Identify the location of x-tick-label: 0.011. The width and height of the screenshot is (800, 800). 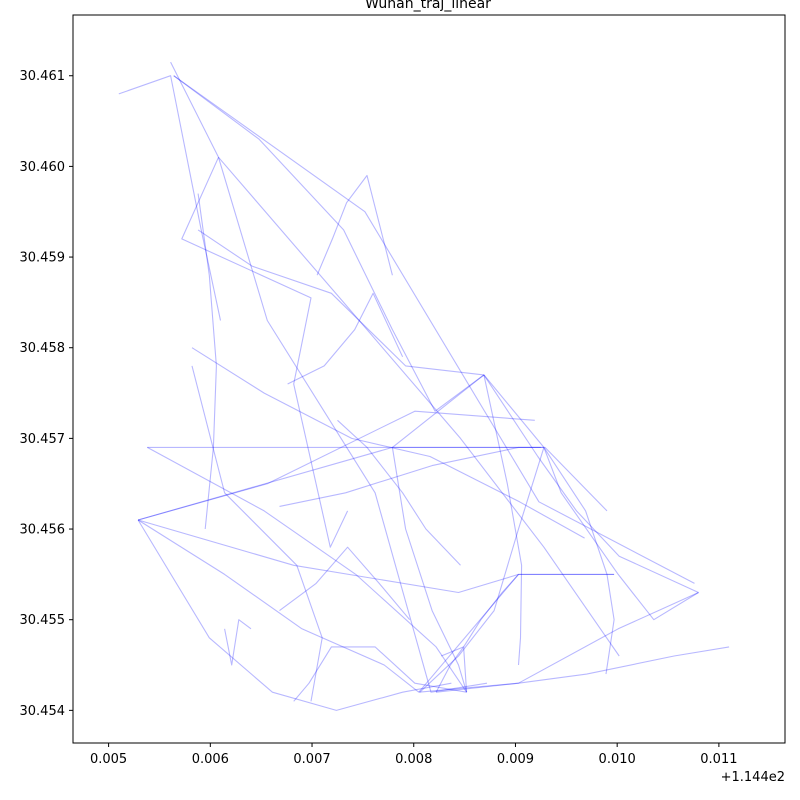
(718, 759).